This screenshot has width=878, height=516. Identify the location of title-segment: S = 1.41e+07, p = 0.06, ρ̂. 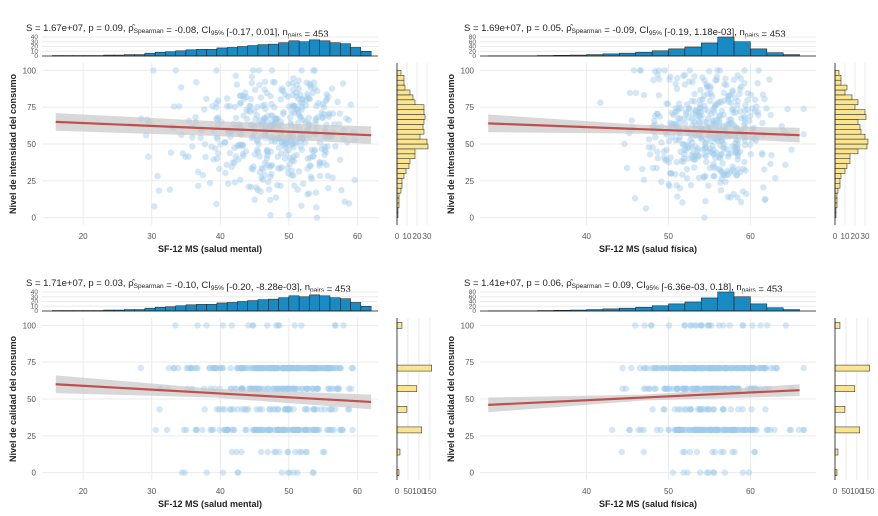
(519, 283).